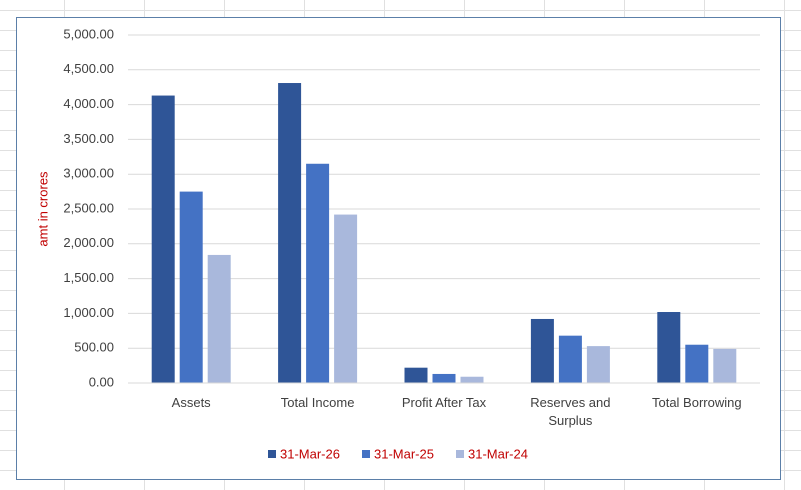 The width and height of the screenshot is (801, 490). What do you see at coordinates (88, 103) in the screenshot?
I see `y-tick-label: 4,000.00` at bounding box center [88, 103].